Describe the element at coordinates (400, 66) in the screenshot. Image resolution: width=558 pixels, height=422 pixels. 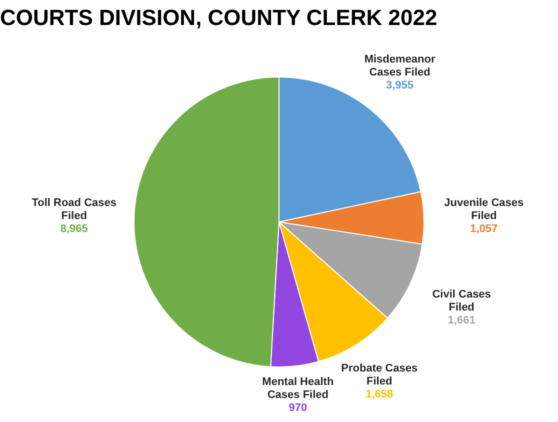
I see `slice-label: Misdemeanor Cases Filed` at that location.